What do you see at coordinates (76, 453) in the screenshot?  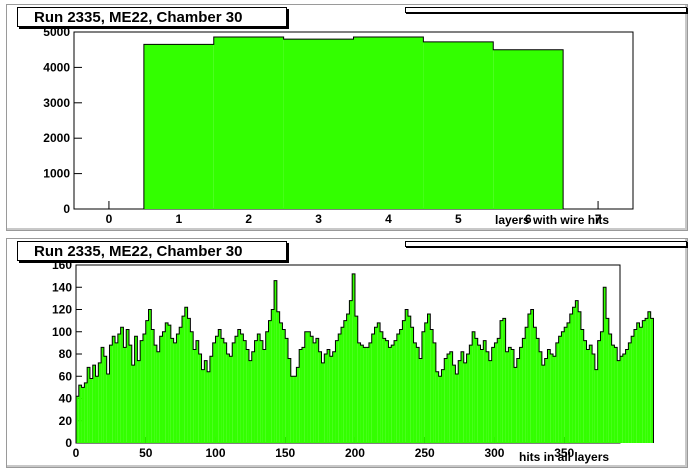 I see `x-tick-label: 0` at bounding box center [76, 453].